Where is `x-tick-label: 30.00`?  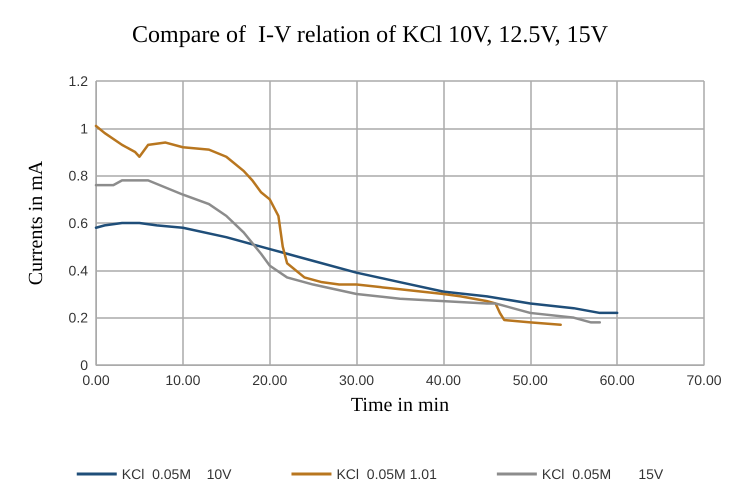 x-tick-label: 30.00 is located at coordinates (356, 380).